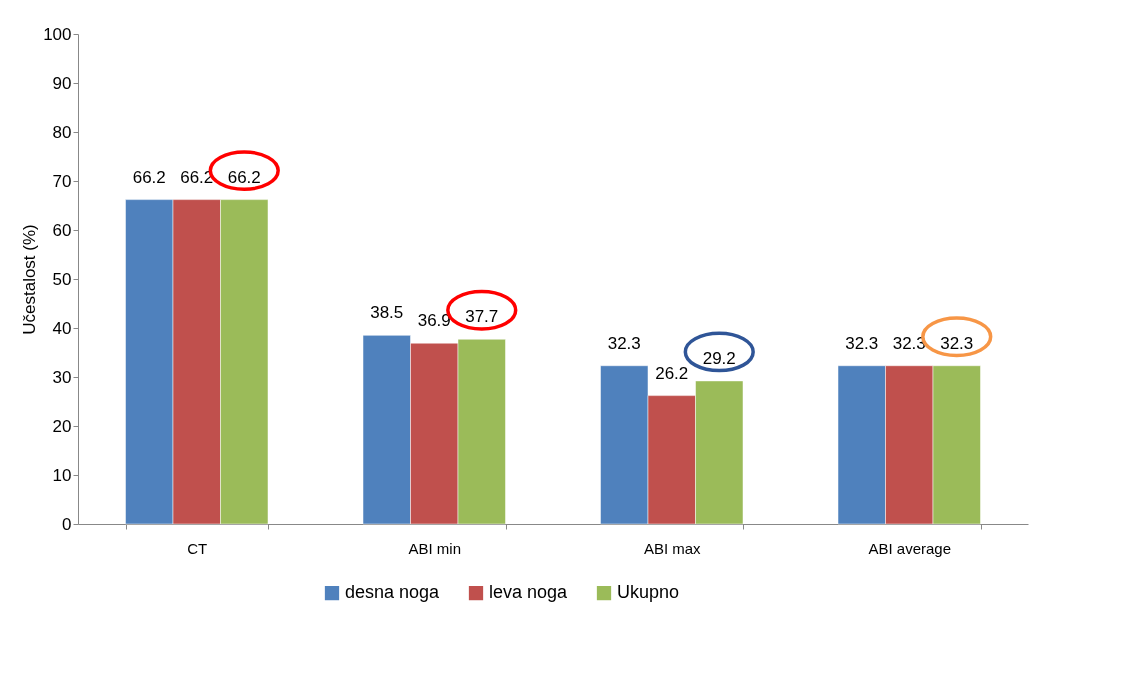 The height and width of the screenshot is (681, 1124). I want to click on data-label: 29.2, so click(719, 358).